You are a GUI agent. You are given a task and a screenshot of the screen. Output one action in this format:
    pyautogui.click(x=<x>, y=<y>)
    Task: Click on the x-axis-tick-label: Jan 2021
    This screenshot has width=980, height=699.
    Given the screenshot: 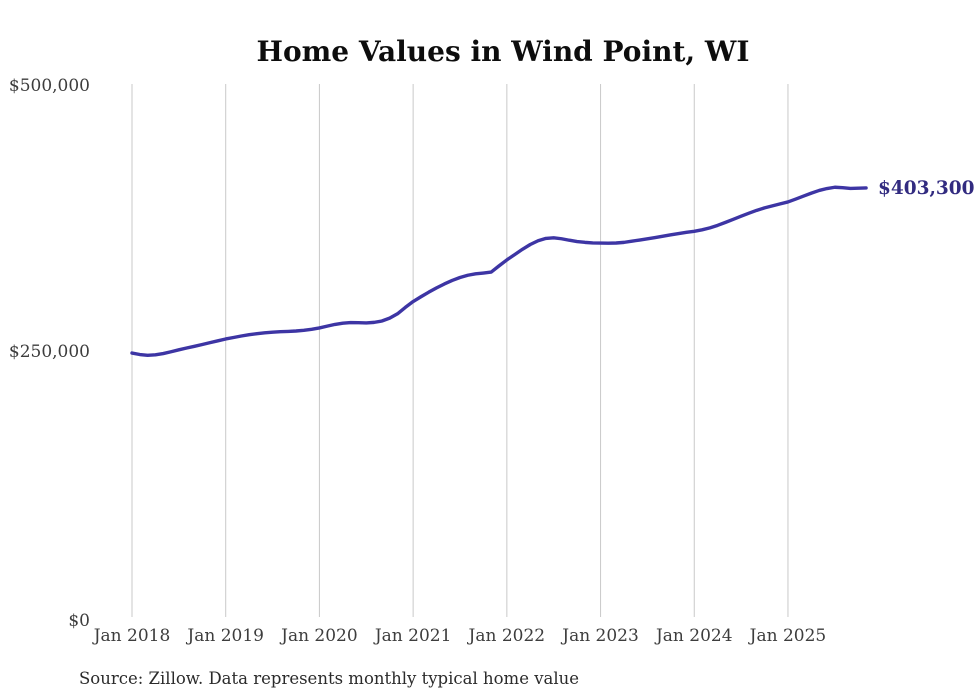 What is the action you would take?
    pyautogui.click(x=412, y=636)
    